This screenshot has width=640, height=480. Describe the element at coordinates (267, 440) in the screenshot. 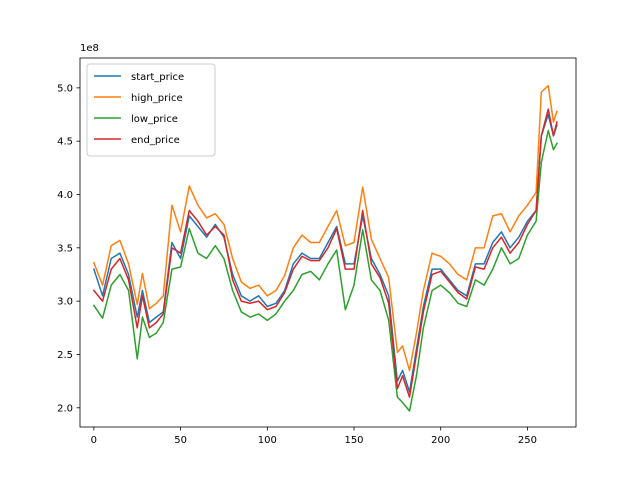

I see `x-tick-label: 100` at that location.